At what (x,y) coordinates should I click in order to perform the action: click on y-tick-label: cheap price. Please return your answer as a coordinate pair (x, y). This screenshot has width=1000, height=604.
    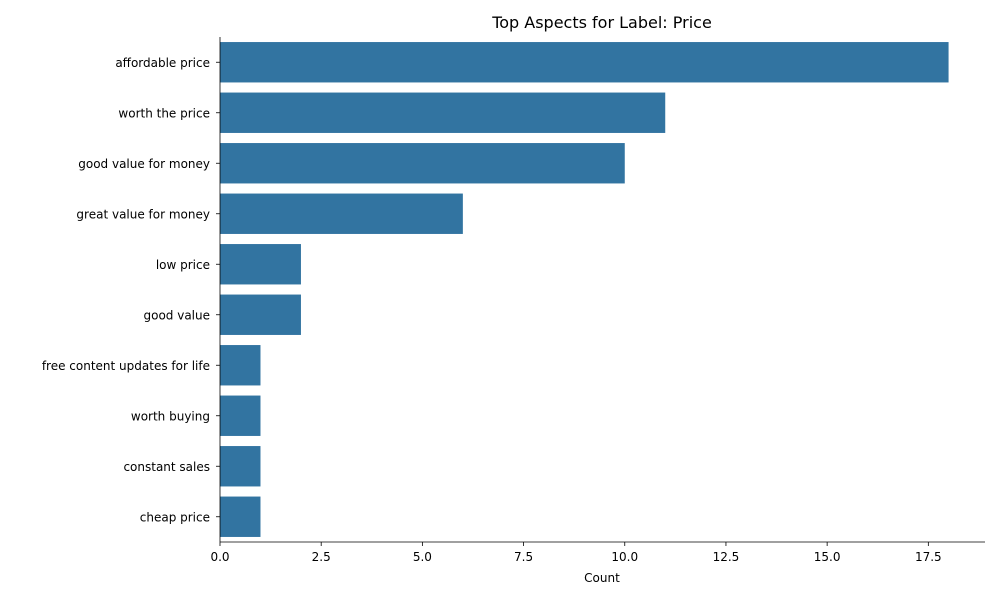
    Looking at the image, I should click on (175, 517).